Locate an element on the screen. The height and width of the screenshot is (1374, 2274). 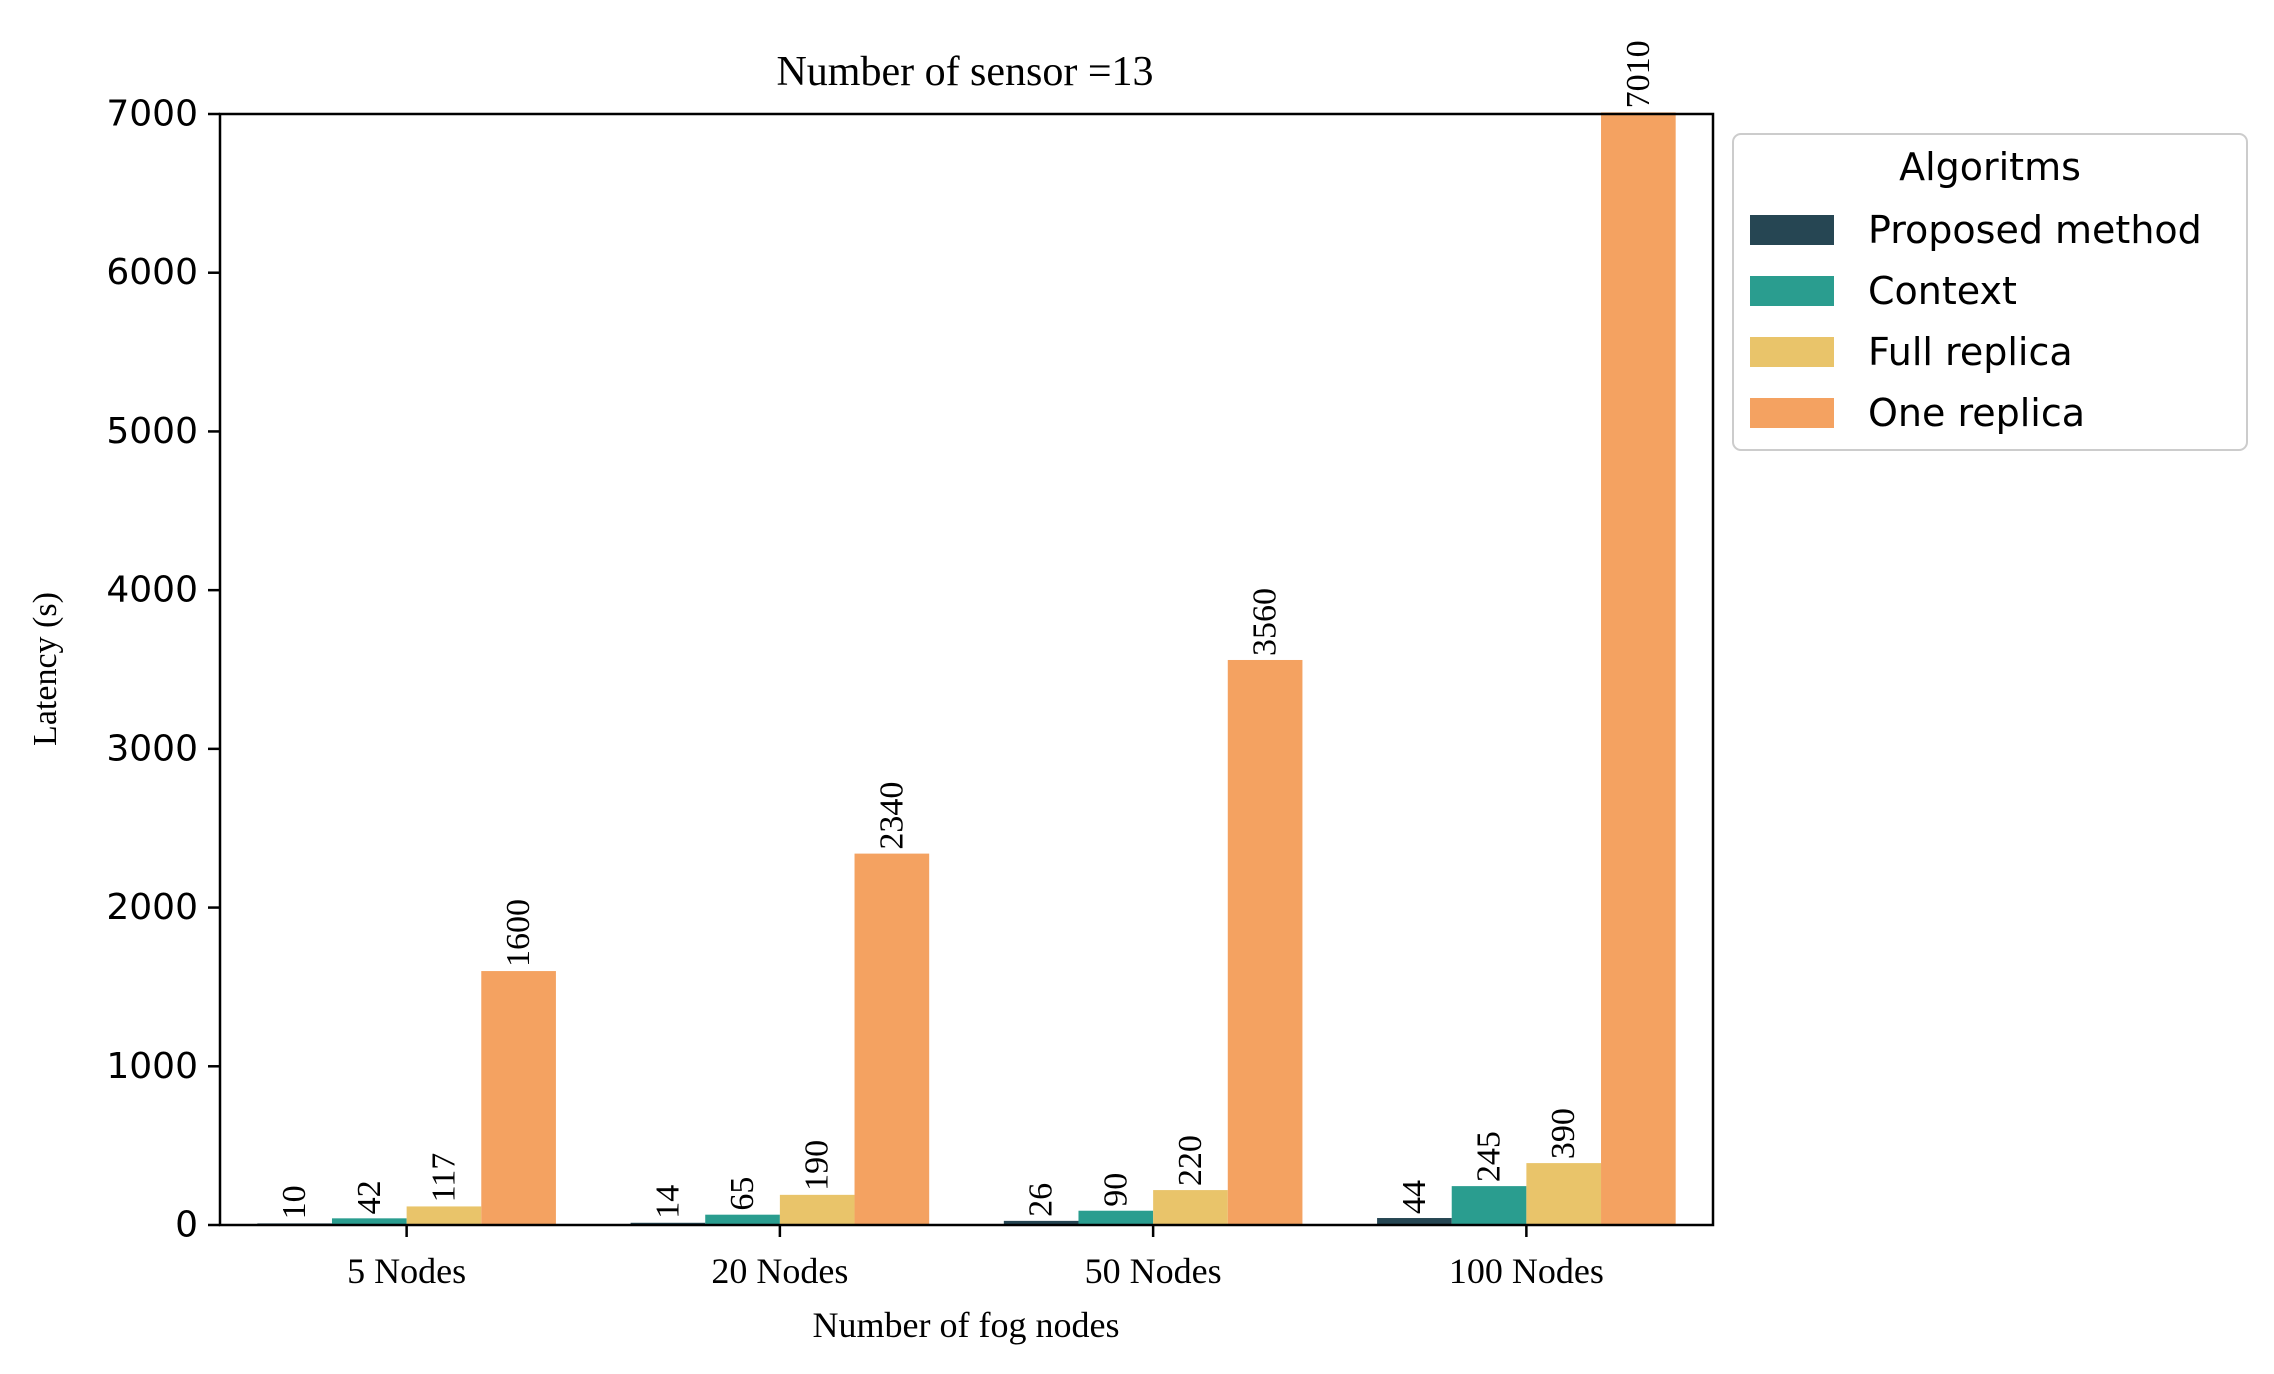
y-tick-label: 7000 is located at coordinates (152, 114).